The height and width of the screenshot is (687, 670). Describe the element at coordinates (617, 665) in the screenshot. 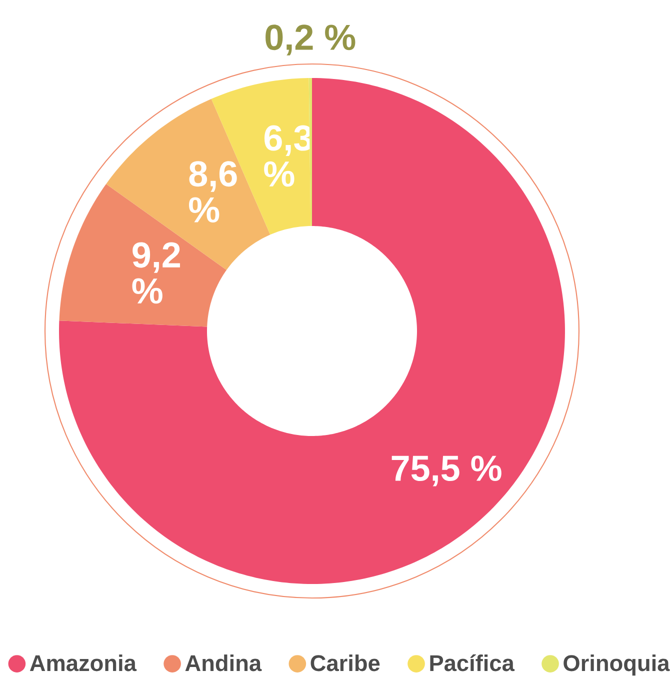

I see `legend-label: Orinoquia` at that location.